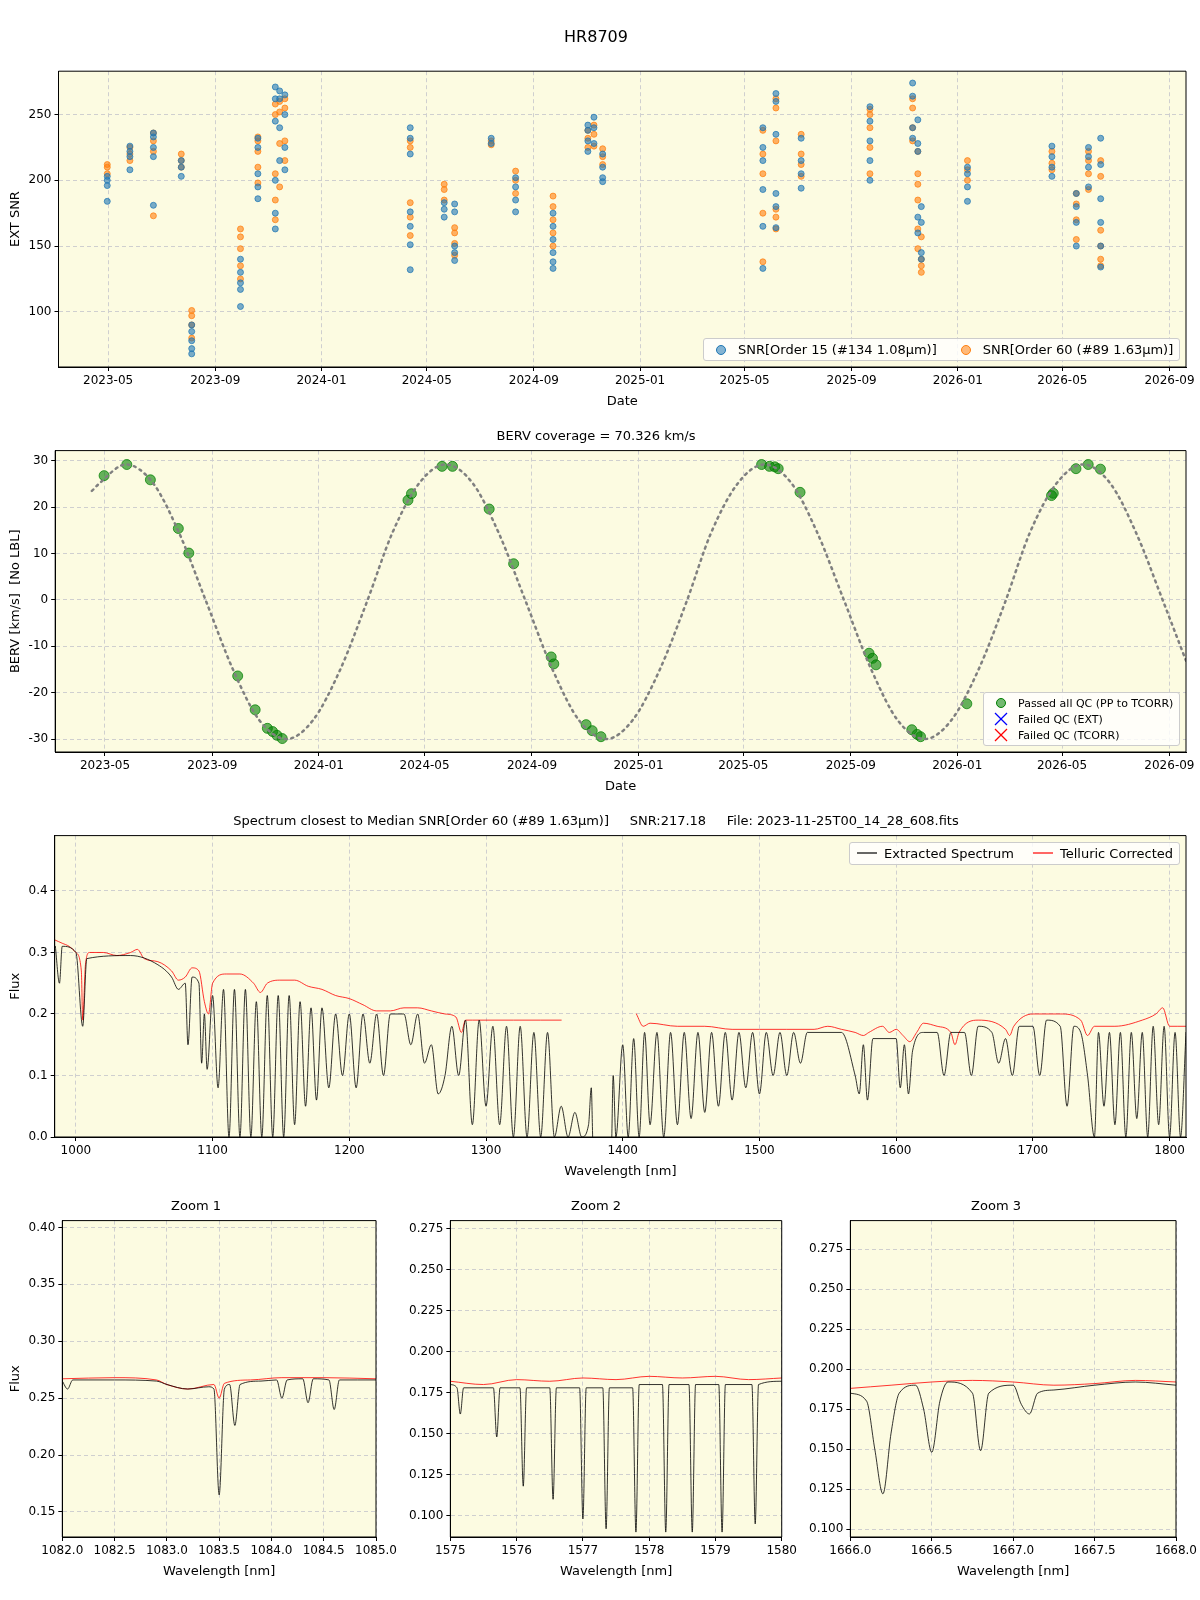  Describe the element at coordinates (166, 1550) in the screenshot. I see `x-tick-label: 1083.0` at that location.